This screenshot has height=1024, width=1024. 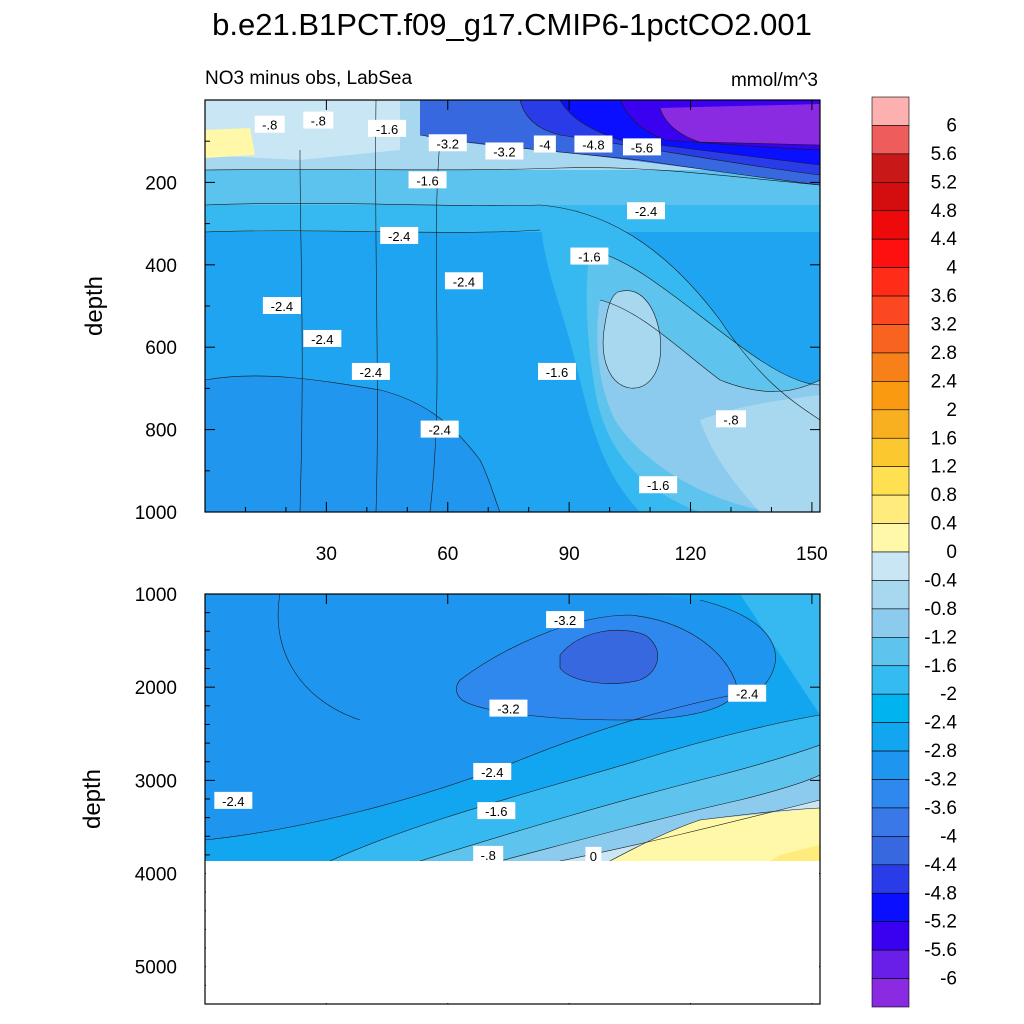 What do you see at coordinates (944, 524) in the screenshot?
I see `colorbar-level-label: 0.4` at bounding box center [944, 524].